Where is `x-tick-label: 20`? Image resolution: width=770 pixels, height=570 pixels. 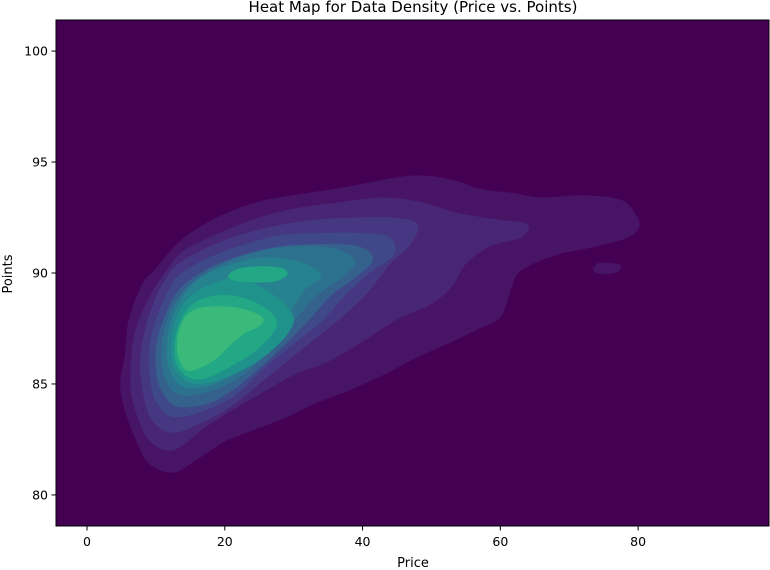 x-tick-label: 20 is located at coordinates (225, 541).